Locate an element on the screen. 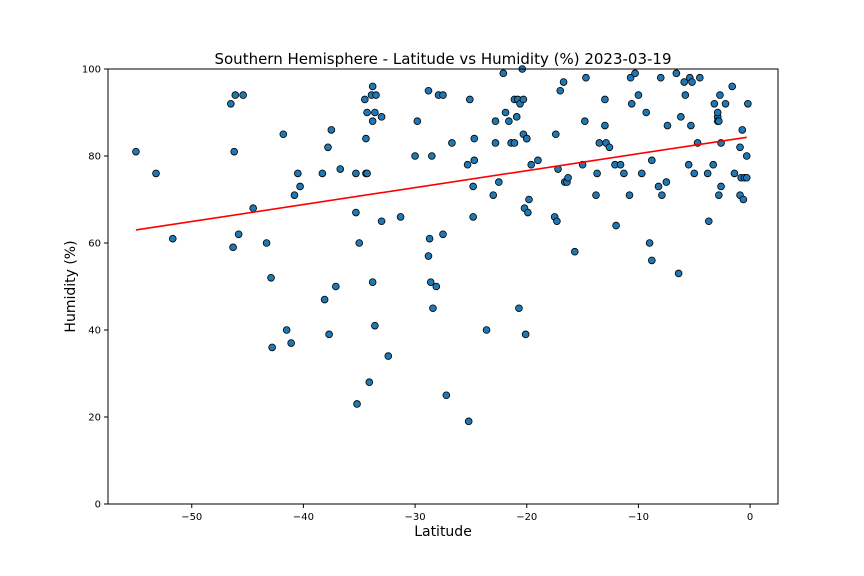 The height and width of the screenshot is (576, 864). y-tick-label: 20 is located at coordinates (94, 418).